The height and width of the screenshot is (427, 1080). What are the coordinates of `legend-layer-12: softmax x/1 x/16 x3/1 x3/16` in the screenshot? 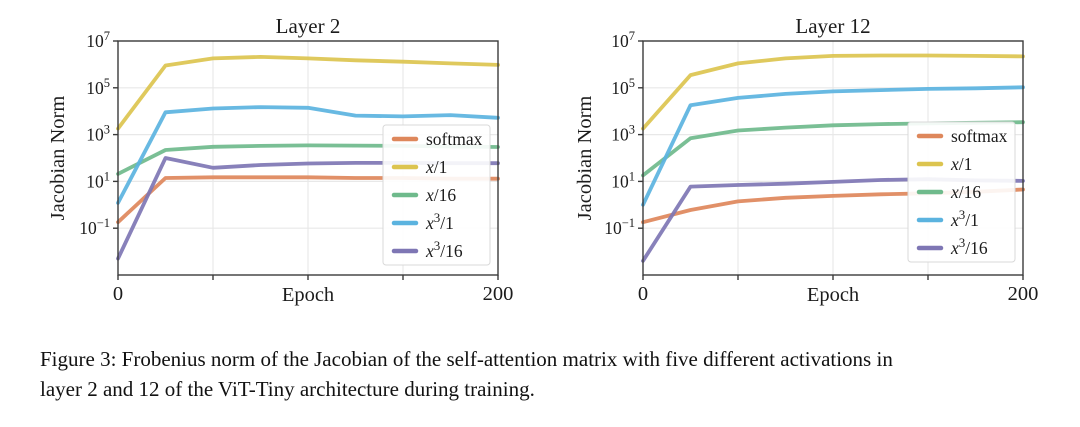 It's located at (961, 192).